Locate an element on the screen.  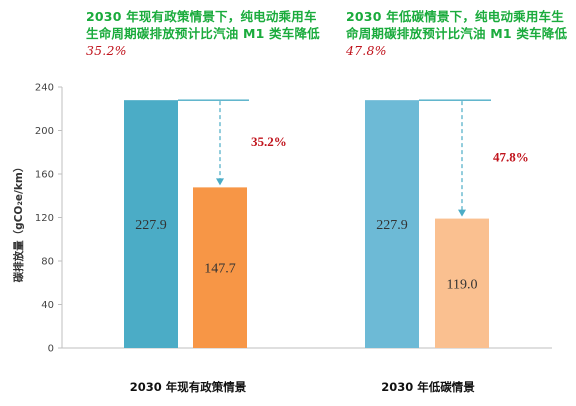
annotation-text: 2030 年现有政策情景下，纯电动乘用车生命周期碳排放预计比汽油 M1 类车降低 is located at coordinates (203, 25).